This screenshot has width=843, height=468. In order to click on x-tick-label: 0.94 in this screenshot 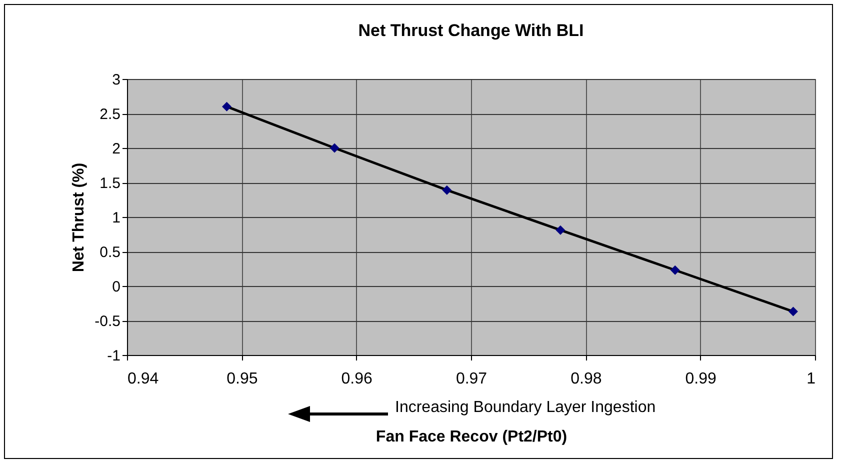, I will do `click(143, 379)`.